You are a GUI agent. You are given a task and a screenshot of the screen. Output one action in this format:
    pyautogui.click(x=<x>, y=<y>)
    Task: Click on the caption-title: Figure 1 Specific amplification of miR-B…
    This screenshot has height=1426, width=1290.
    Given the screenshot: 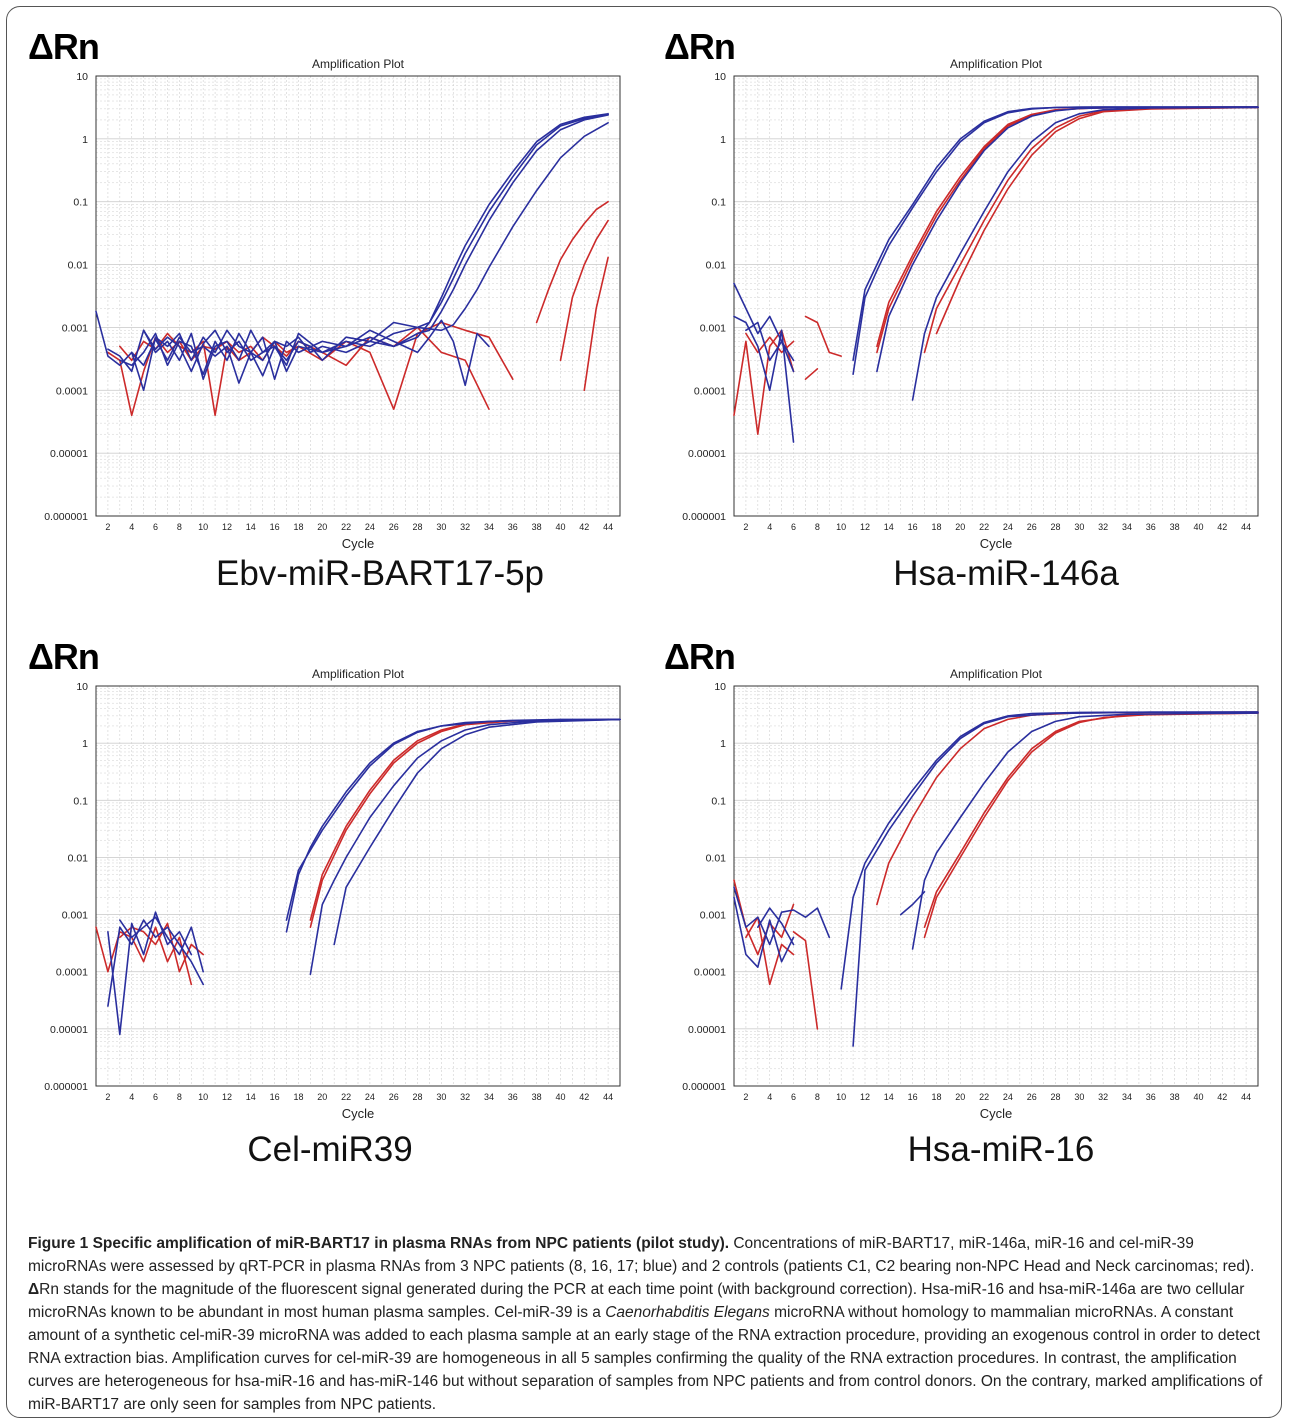 What is the action you would take?
    pyautogui.click(x=379, y=1243)
    